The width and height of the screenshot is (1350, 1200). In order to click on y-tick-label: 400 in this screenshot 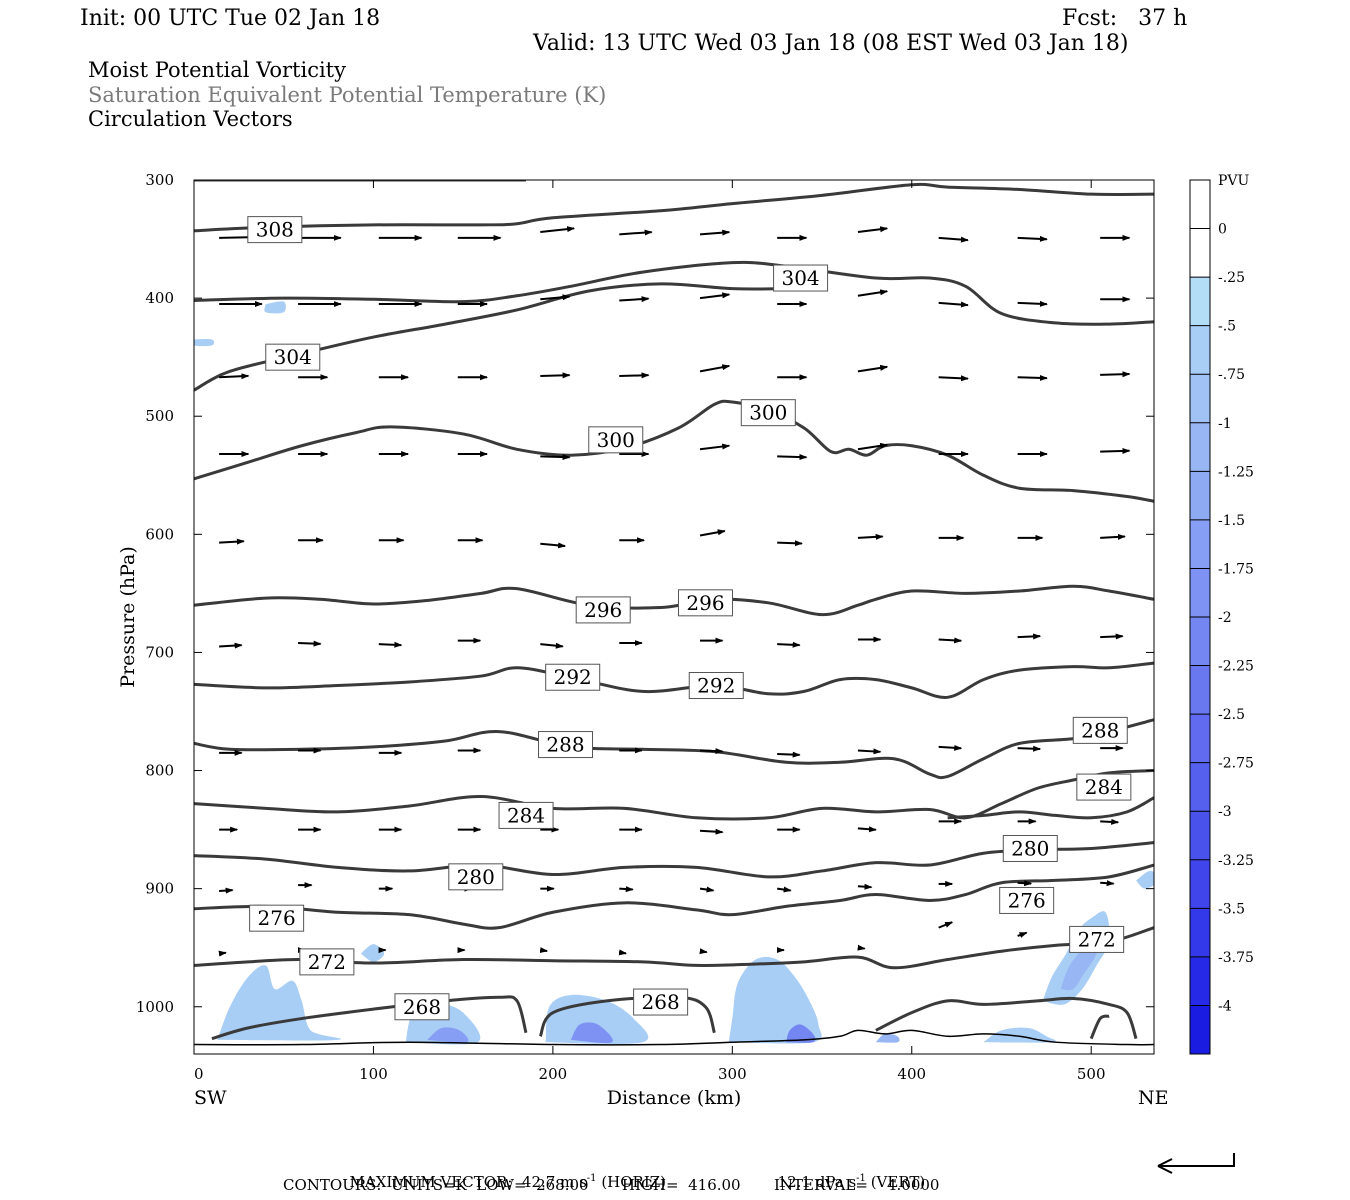, I will do `click(159, 298)`.